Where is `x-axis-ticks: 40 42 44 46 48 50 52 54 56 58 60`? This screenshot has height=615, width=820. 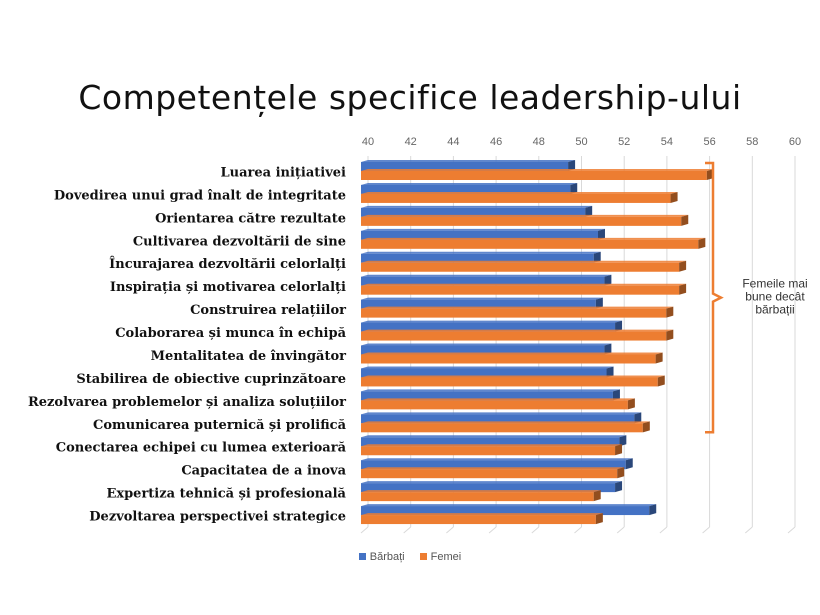
x-axis-ticks: 40 42 44 46 48 50 52 54 56 58 60 is located at coordinates (581, 142).